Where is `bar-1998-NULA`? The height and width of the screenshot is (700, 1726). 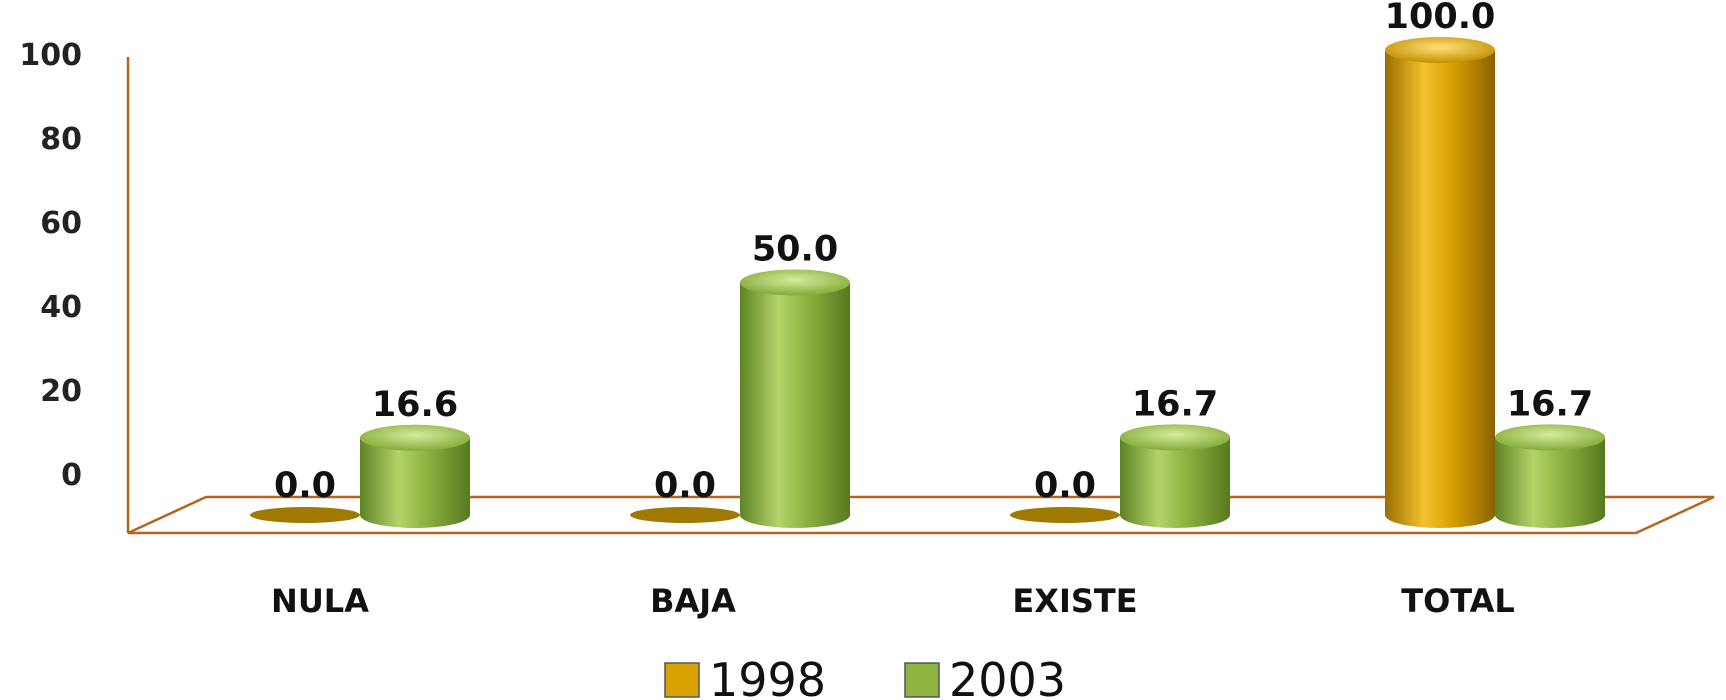
bar-1998-NULA is located at coordinates (305, 515).